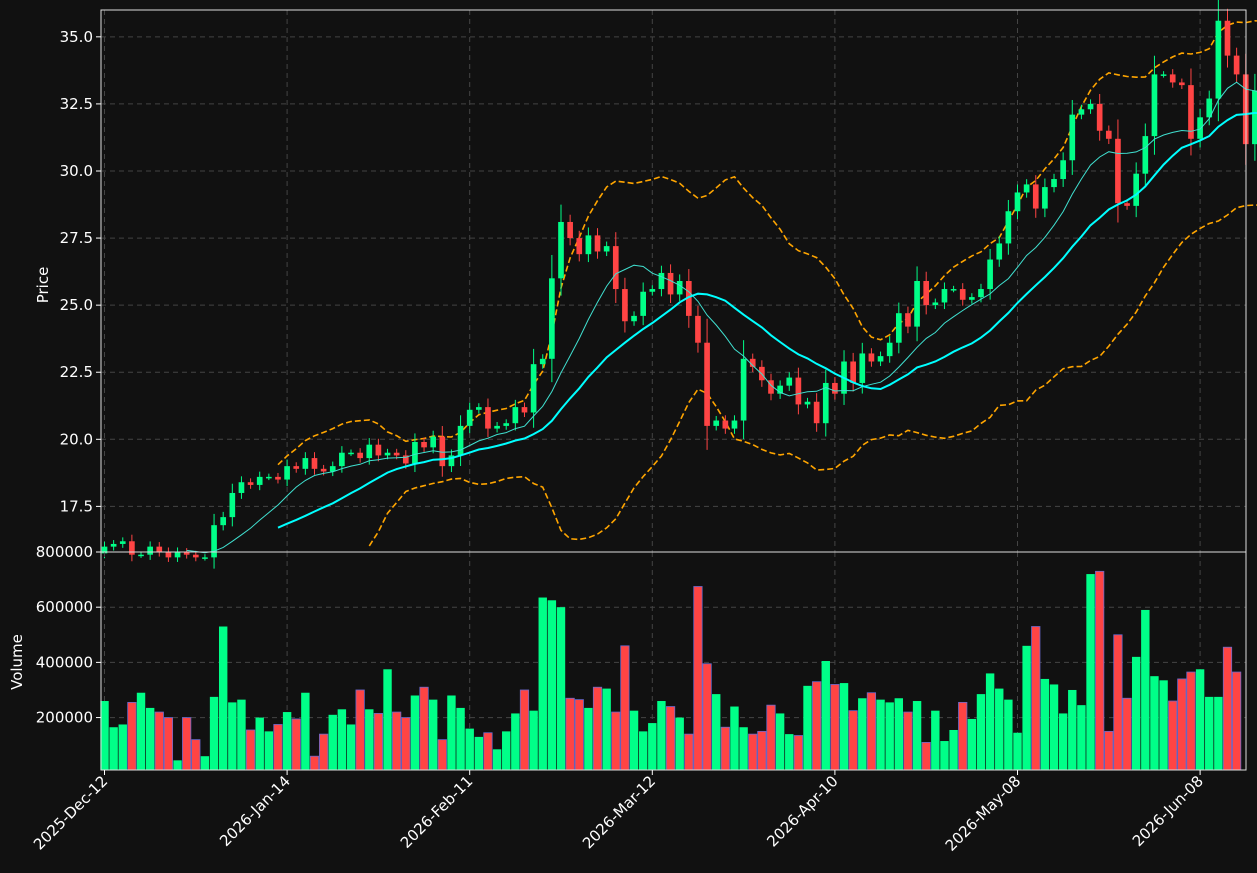 This screenshot has width=1257, height=873. What do you see at coordinates (43, 285) in the screenshot?
I see `price-axis-label: Price` at bounding box center [43, 285].